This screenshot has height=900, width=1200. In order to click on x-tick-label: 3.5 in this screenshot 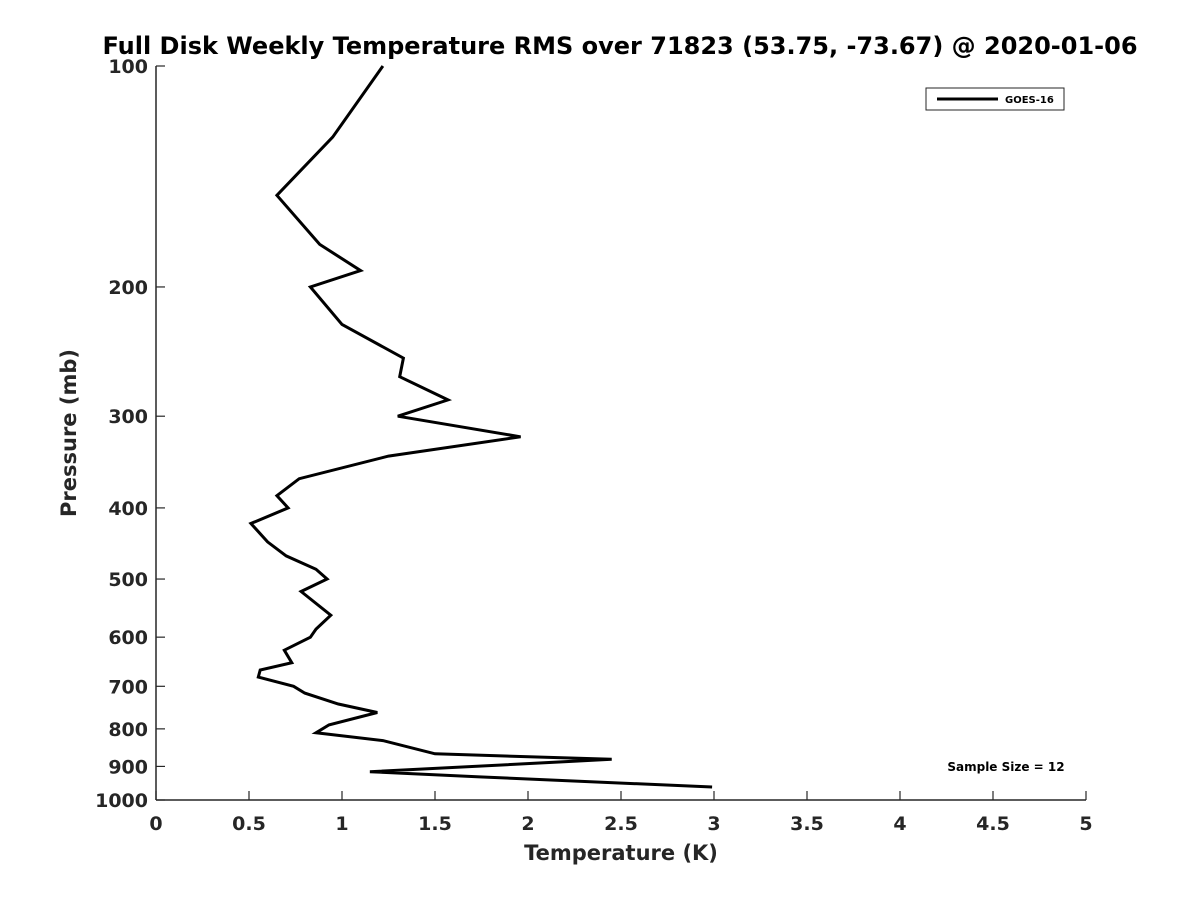, I will do `click(807, 824)`.